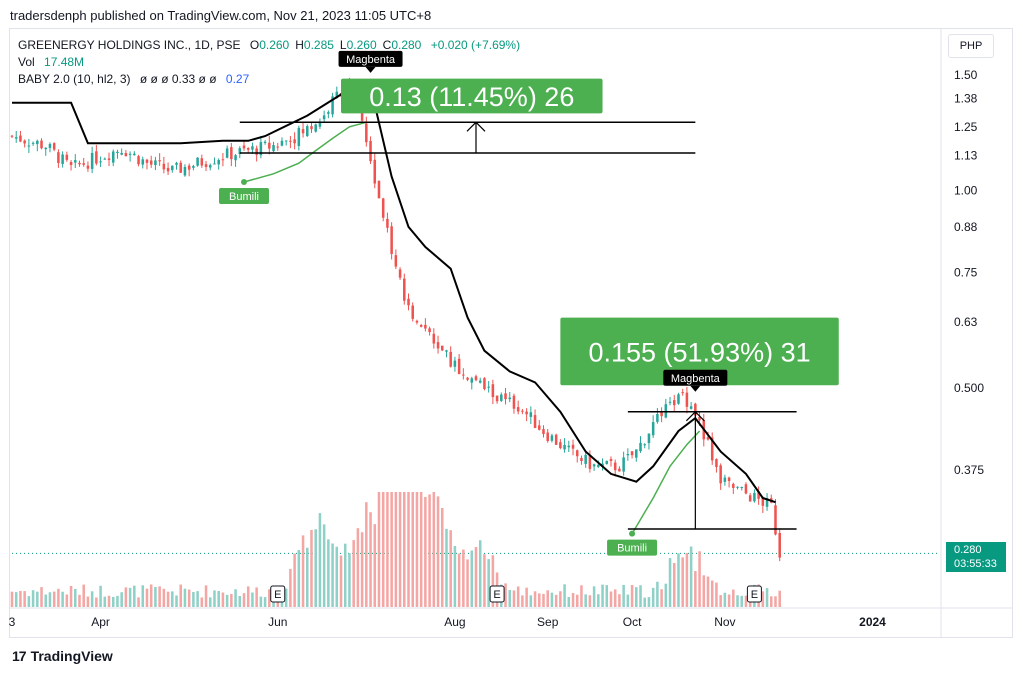 This screenshot has height=674, width=1023. What do you see at coordinates (475, 45) in the screenshot?
I see `change-value: +0.020 (+7.69%)` at bounding box center [475, 45].